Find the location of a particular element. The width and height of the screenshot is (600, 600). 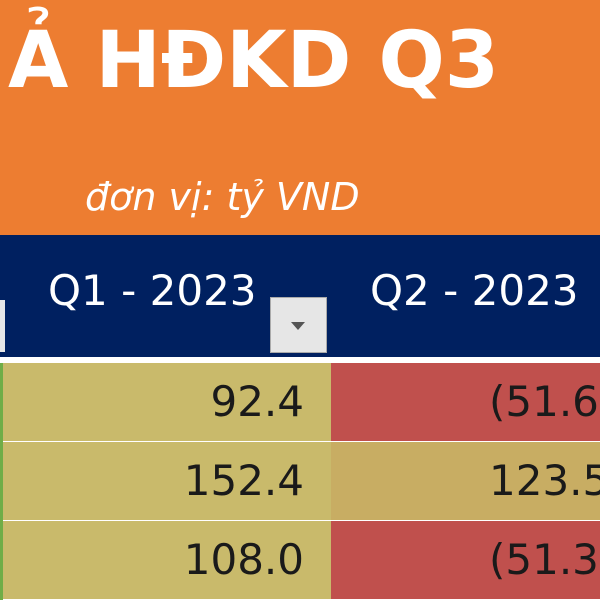

cell: 108.0 is located at coordinates (167, 560).